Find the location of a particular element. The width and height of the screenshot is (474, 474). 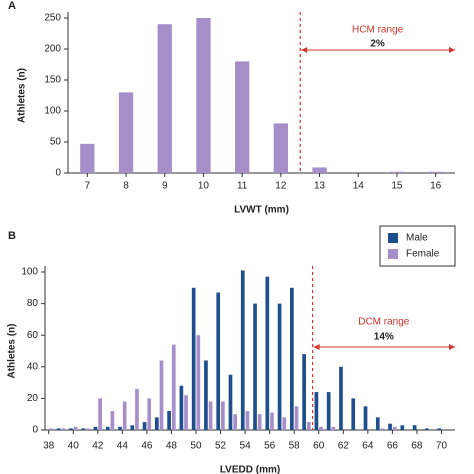

y-tick-label: 200 is located at coordinates (52, 49).